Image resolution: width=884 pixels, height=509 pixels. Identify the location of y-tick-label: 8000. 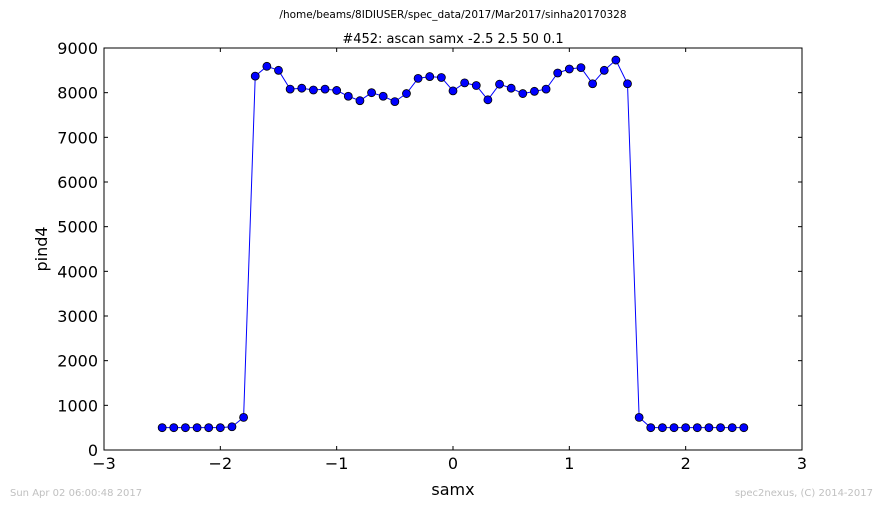
(77, 93).